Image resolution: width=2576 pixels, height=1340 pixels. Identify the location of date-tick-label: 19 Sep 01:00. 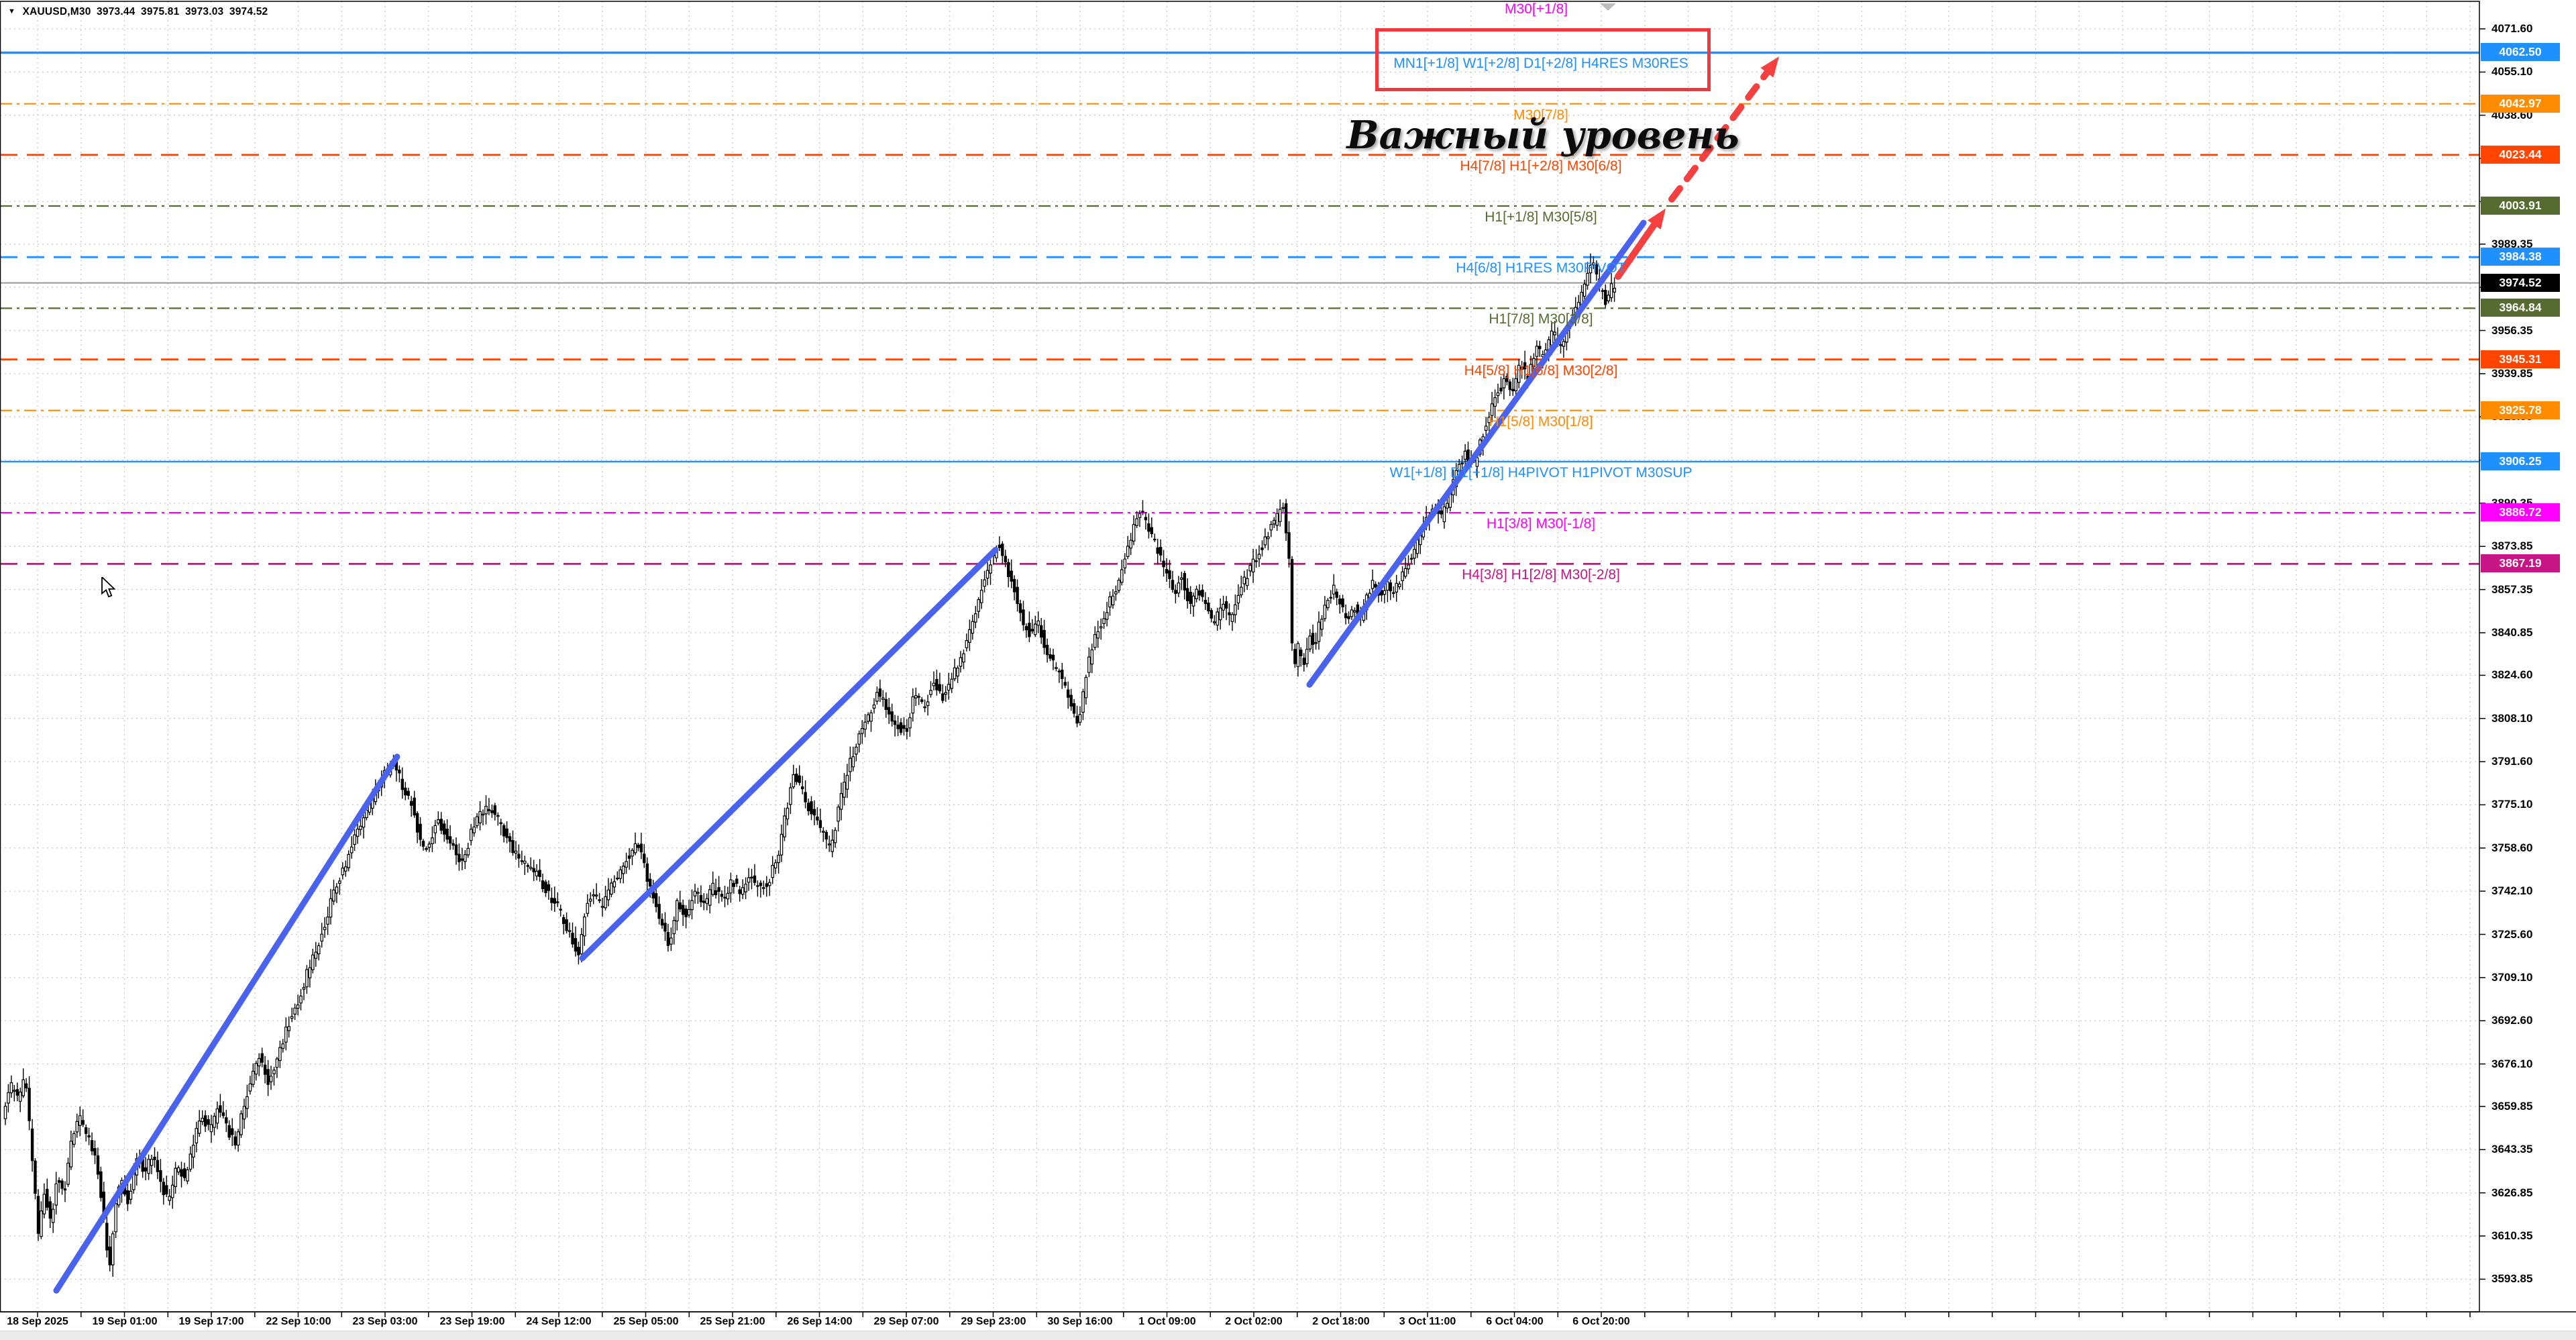
(125, 1321).